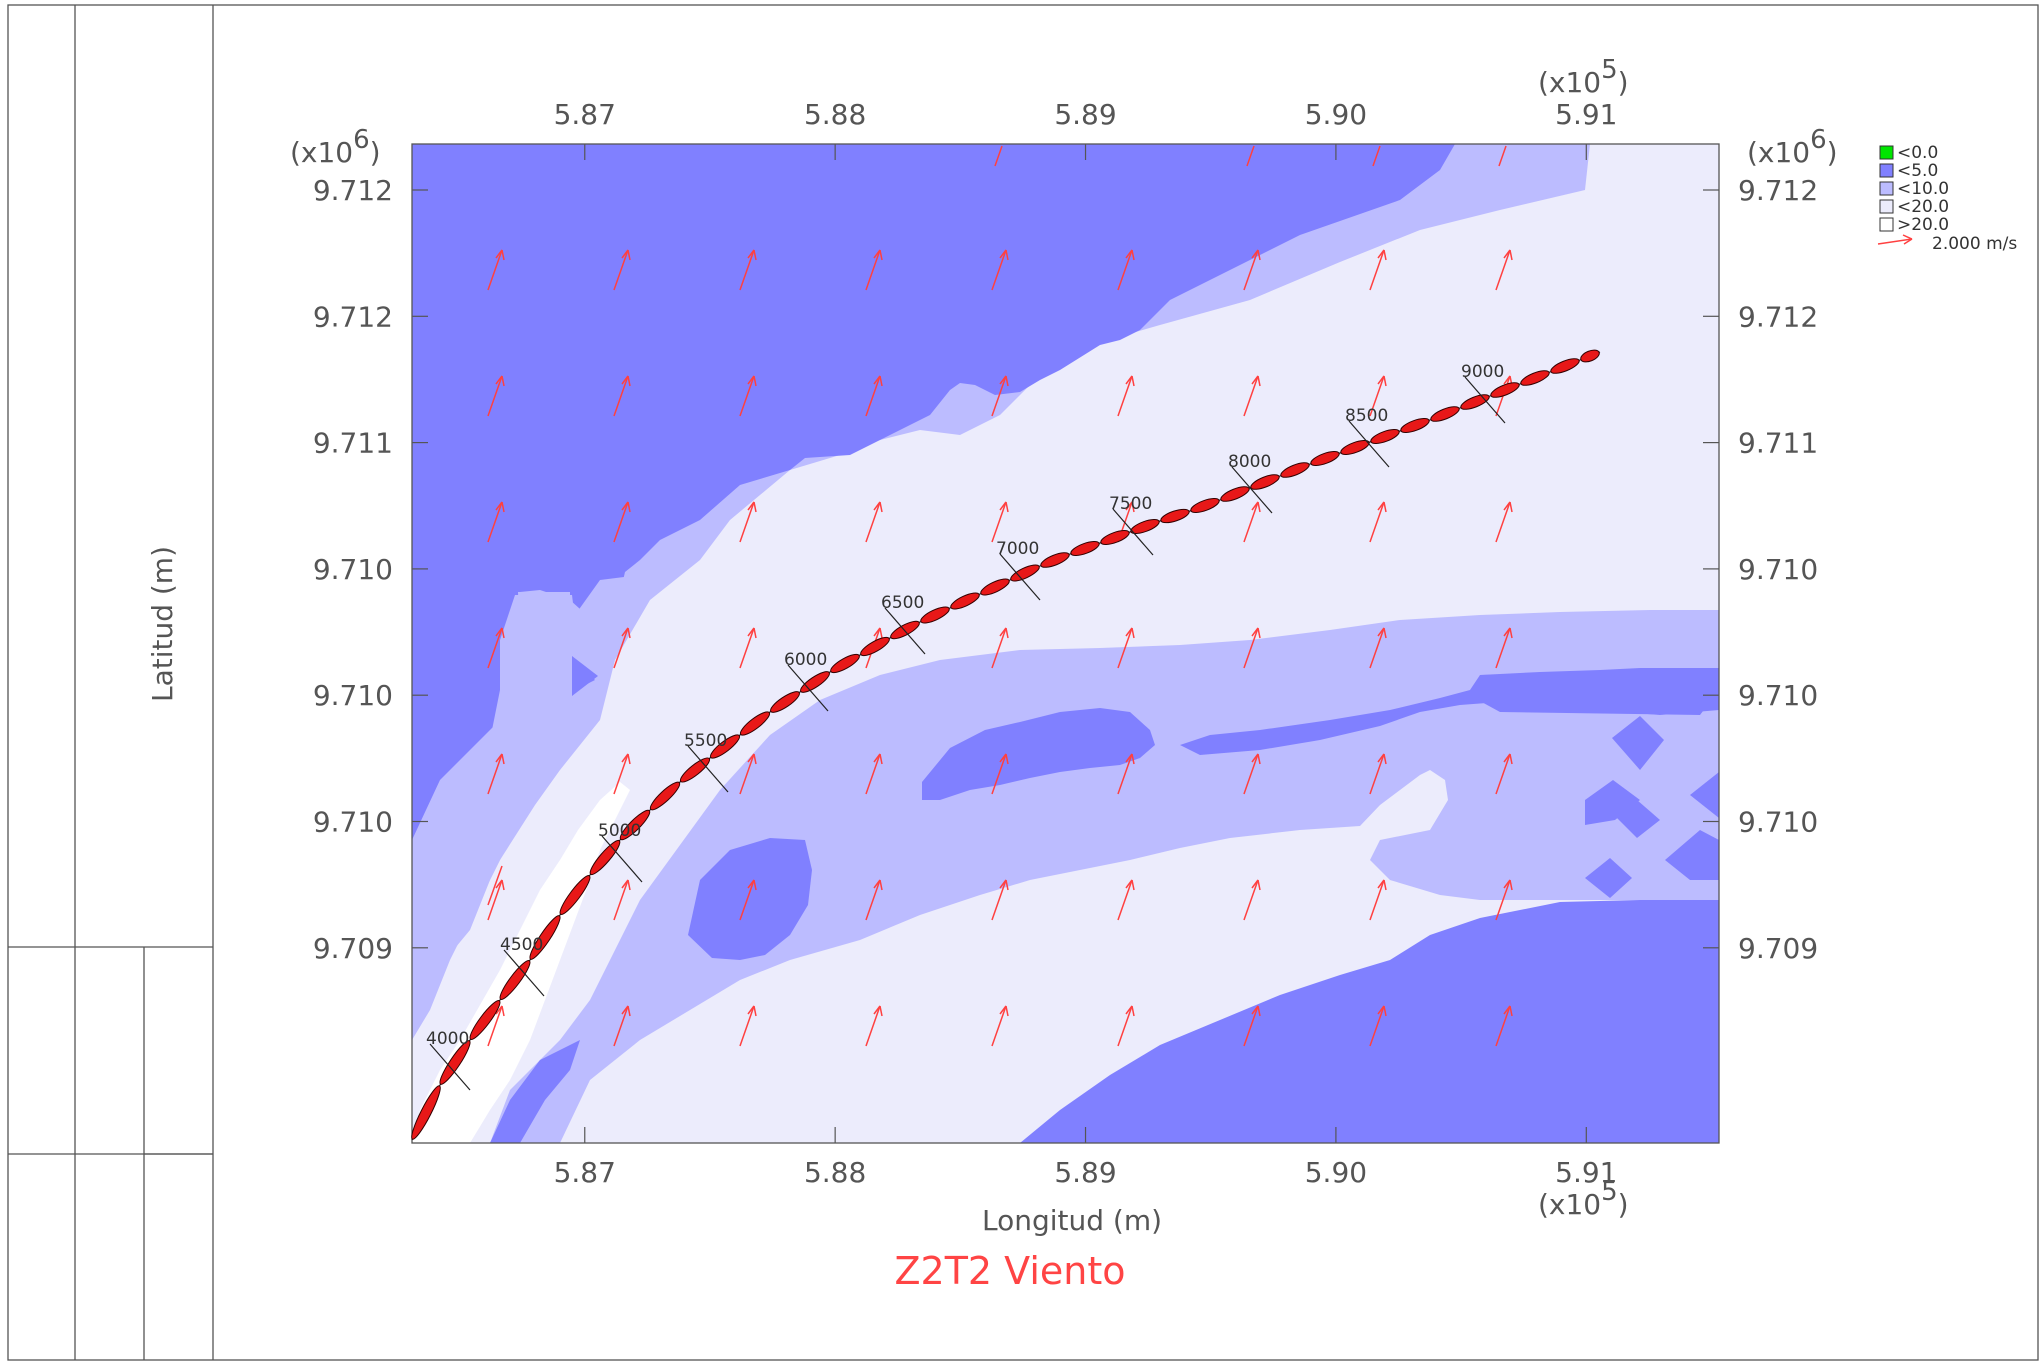 The image size is (2040, 1361). I want to click on chainage-label-5500: 5500, so click(705, 741).